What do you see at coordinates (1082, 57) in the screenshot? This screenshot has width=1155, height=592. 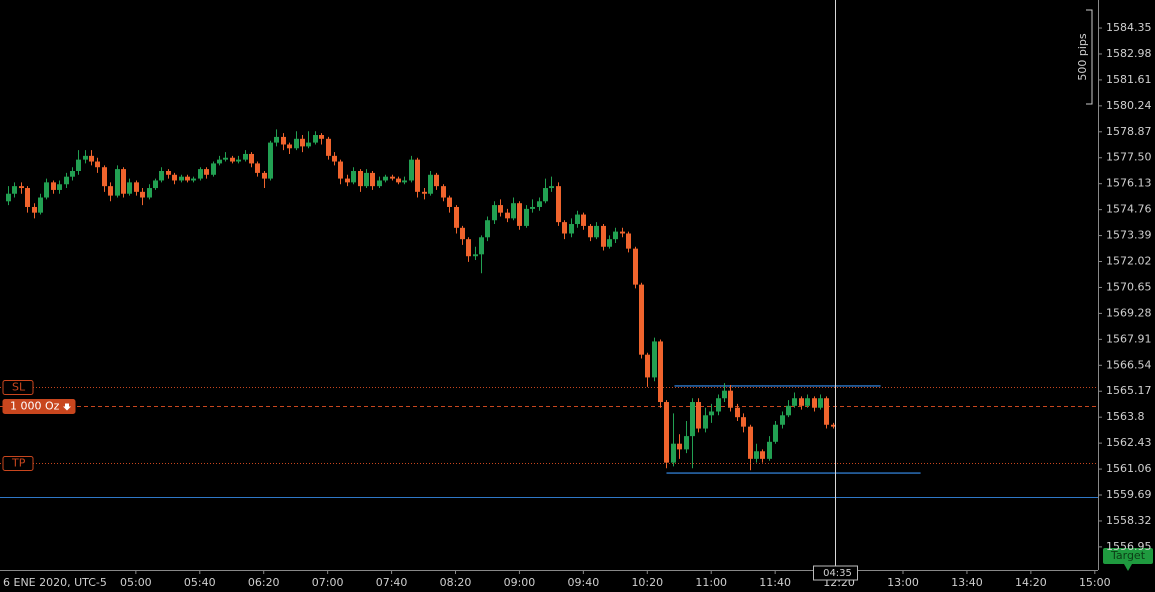 I see `scale-label: 500 pips` at bounding box center [1082, 57].